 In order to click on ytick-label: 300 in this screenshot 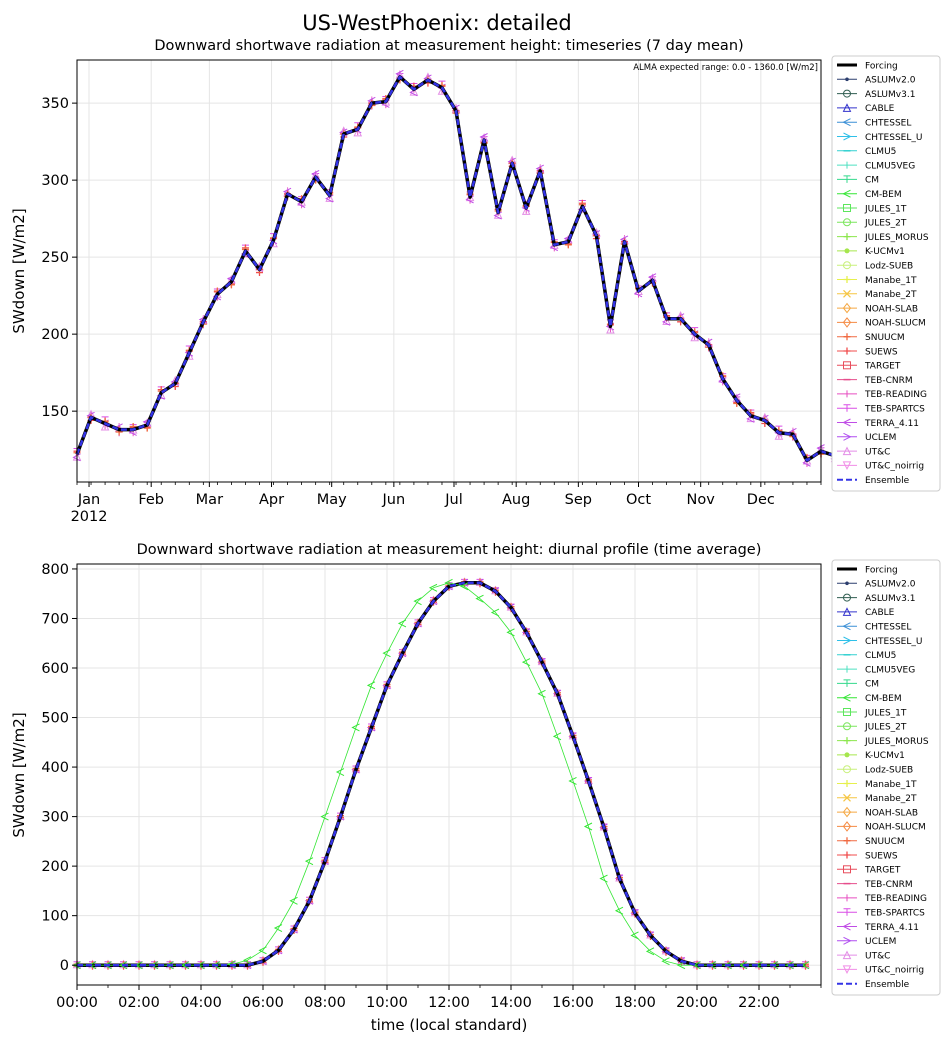, I will do `click(55, 818)`.